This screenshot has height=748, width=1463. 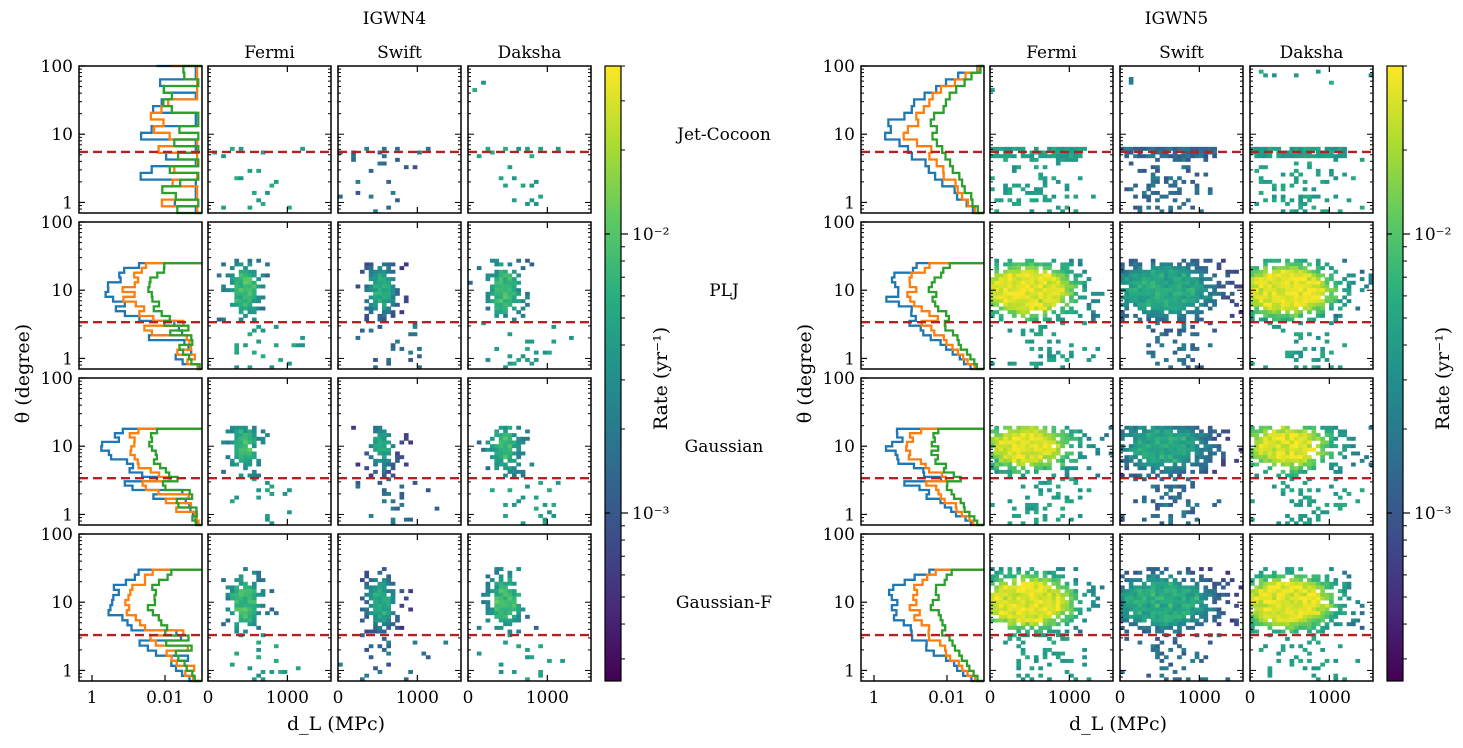 I want to click on heatmap-daksha, so click(x=1311, y=451).